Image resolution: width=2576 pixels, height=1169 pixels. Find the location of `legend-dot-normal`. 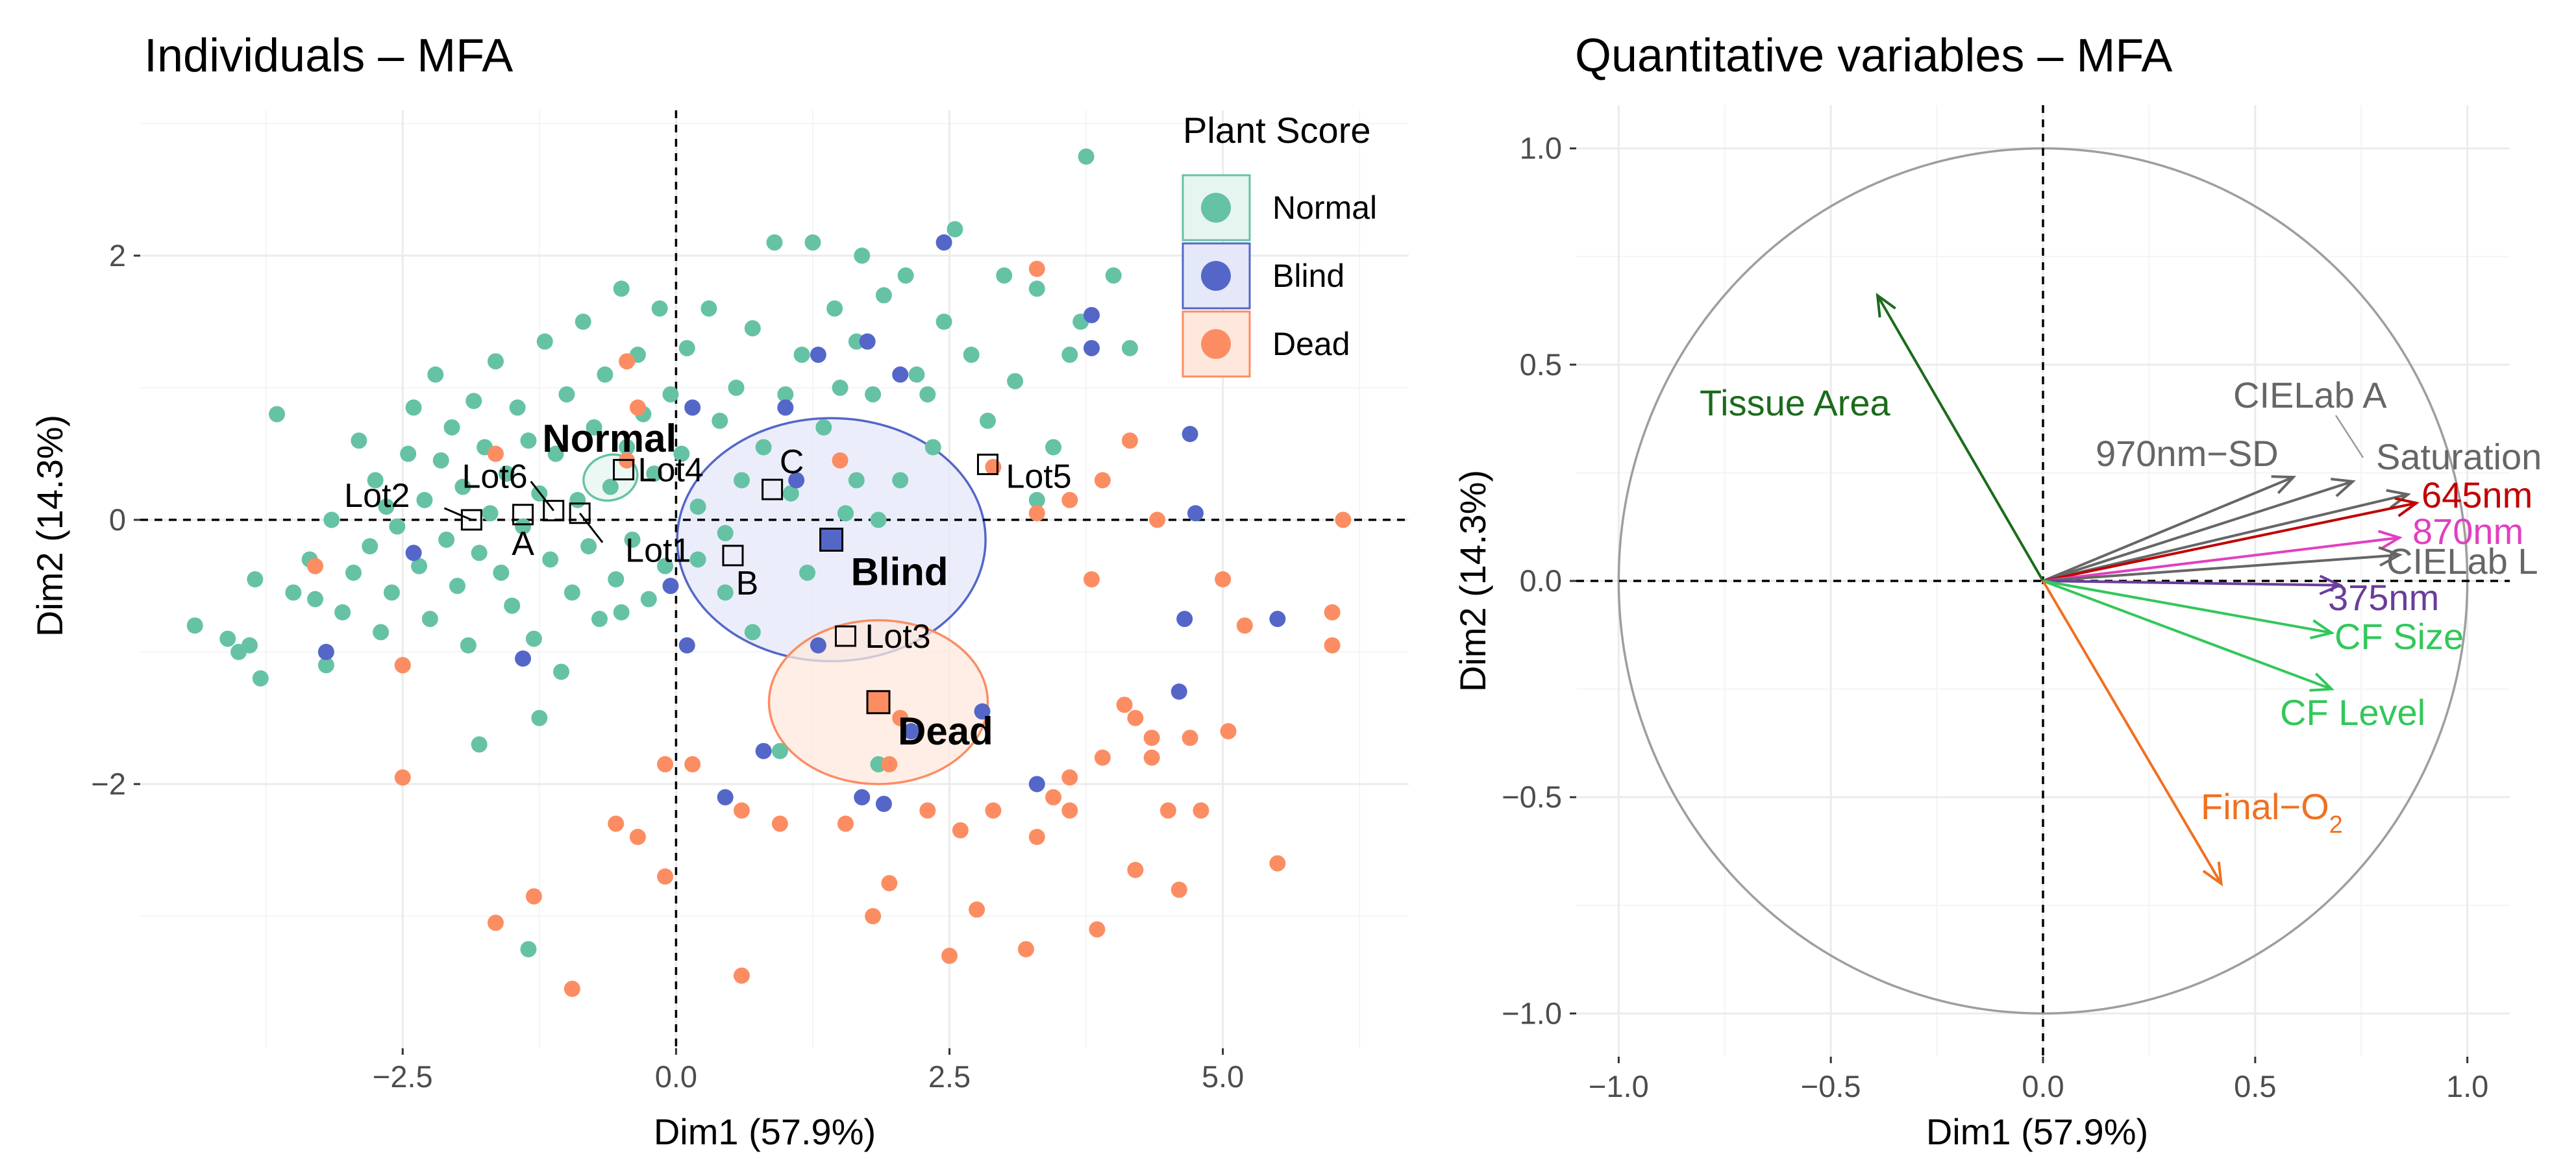

legend-dot-normal is located at coordinates (1216, 208).